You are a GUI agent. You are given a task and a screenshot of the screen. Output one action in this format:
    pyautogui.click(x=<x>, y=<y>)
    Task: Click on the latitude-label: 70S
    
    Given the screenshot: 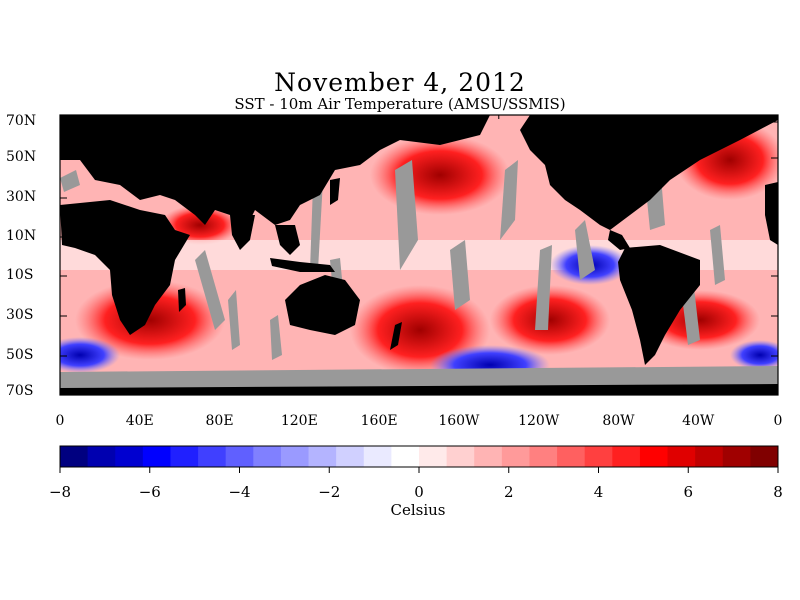 What is the action you would take?
    pyautogui.click(x=20, y=391)
    